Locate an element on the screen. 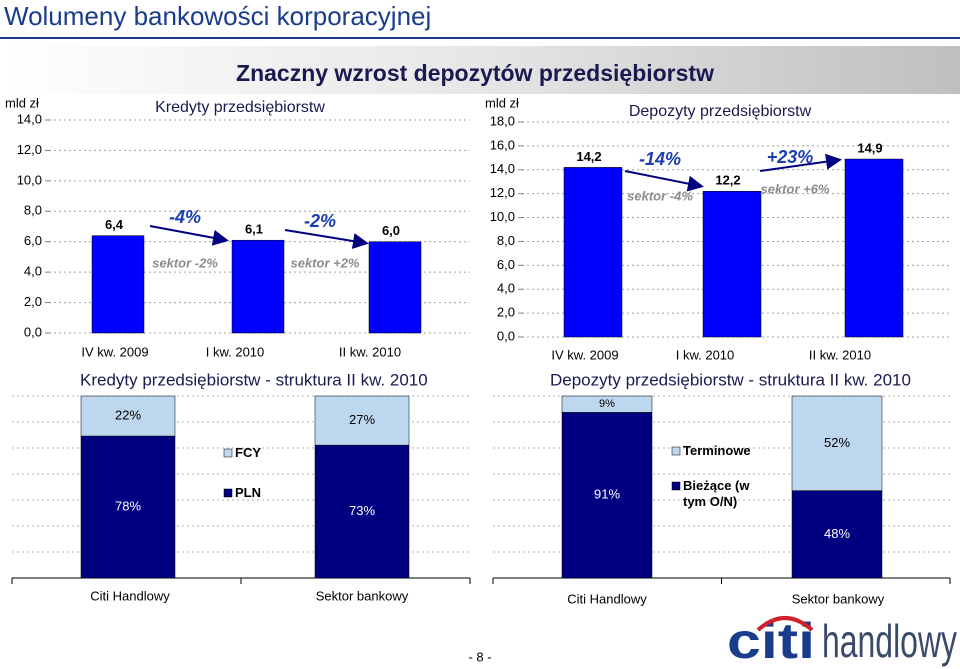  legend-label: FCY is located at coordinates (248, 452).